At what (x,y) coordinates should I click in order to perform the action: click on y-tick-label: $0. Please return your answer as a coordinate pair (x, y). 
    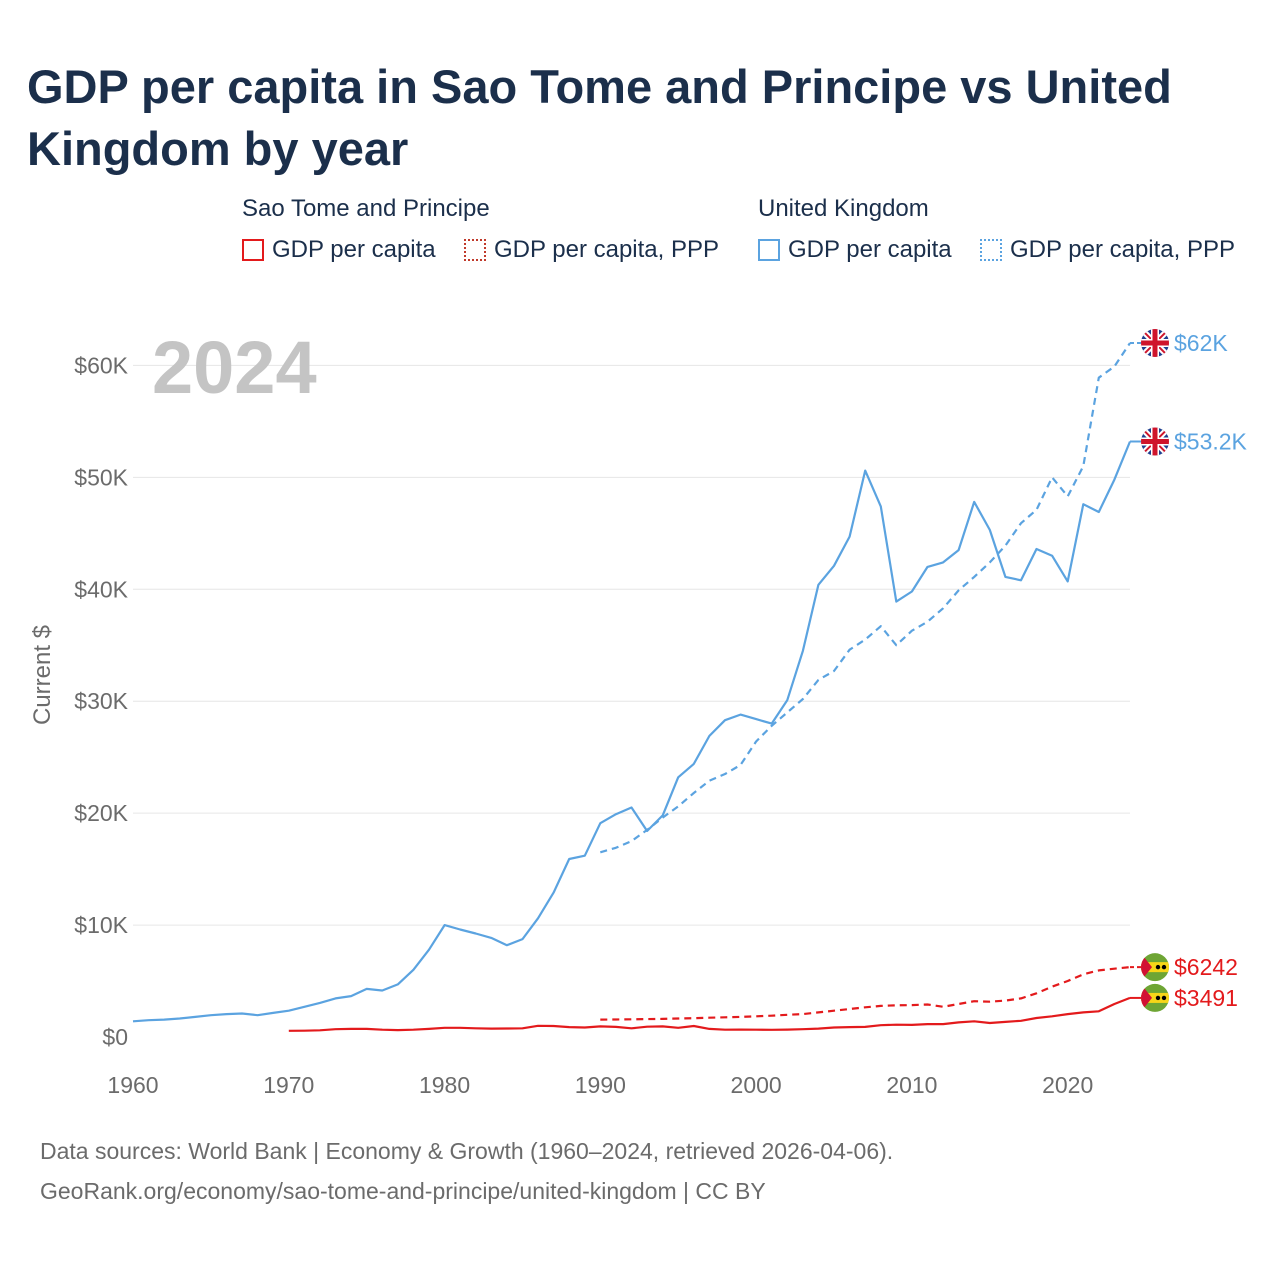
    Looking at the image, I should click on (115, 1037).